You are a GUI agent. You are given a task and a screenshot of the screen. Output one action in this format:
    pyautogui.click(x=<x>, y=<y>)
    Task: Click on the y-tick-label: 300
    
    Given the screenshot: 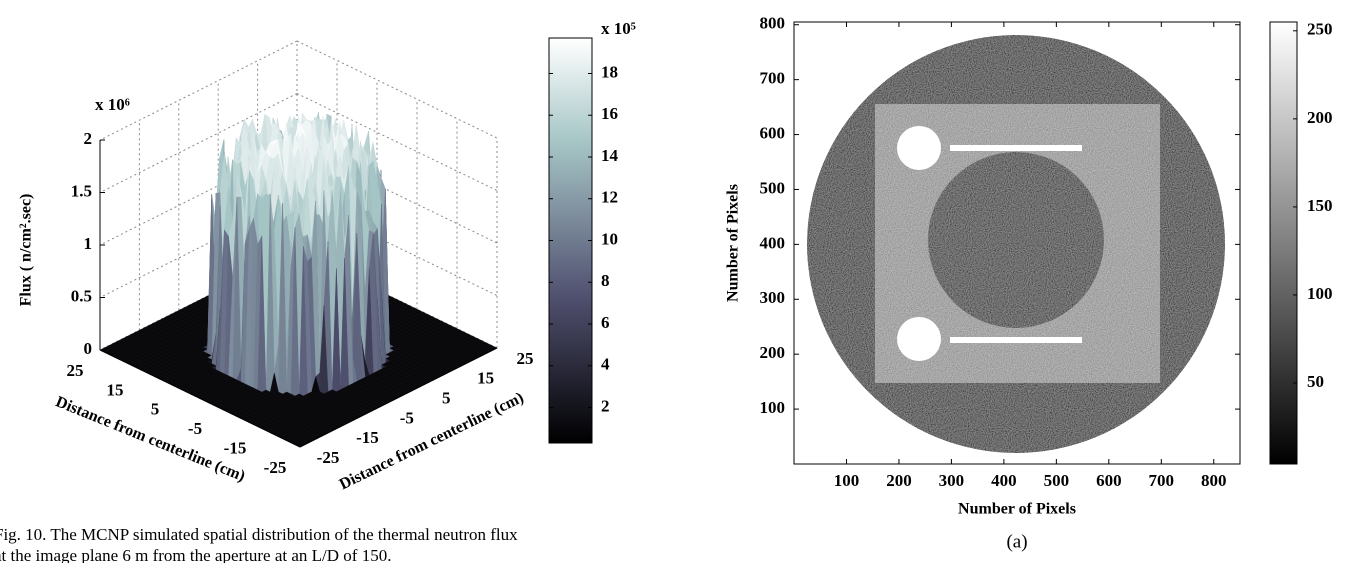 What is the action you would take?
    pyautogui.click(x=773, y=297)
    